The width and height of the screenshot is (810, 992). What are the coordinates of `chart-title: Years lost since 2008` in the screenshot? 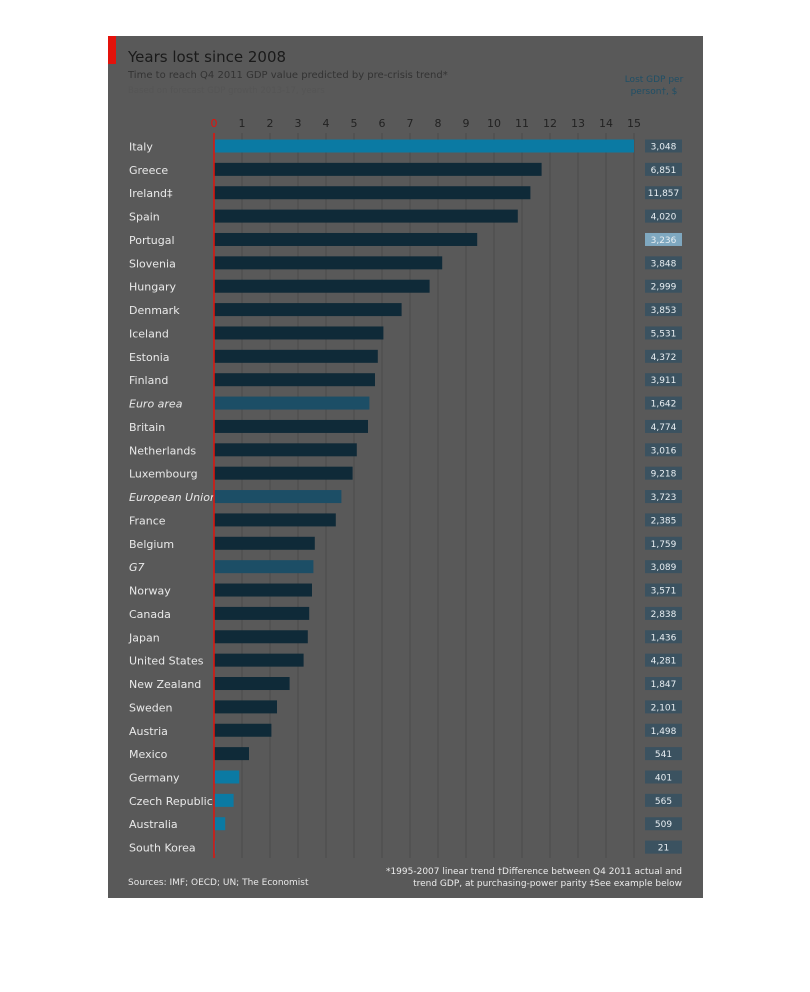 It's located at (207, 57).